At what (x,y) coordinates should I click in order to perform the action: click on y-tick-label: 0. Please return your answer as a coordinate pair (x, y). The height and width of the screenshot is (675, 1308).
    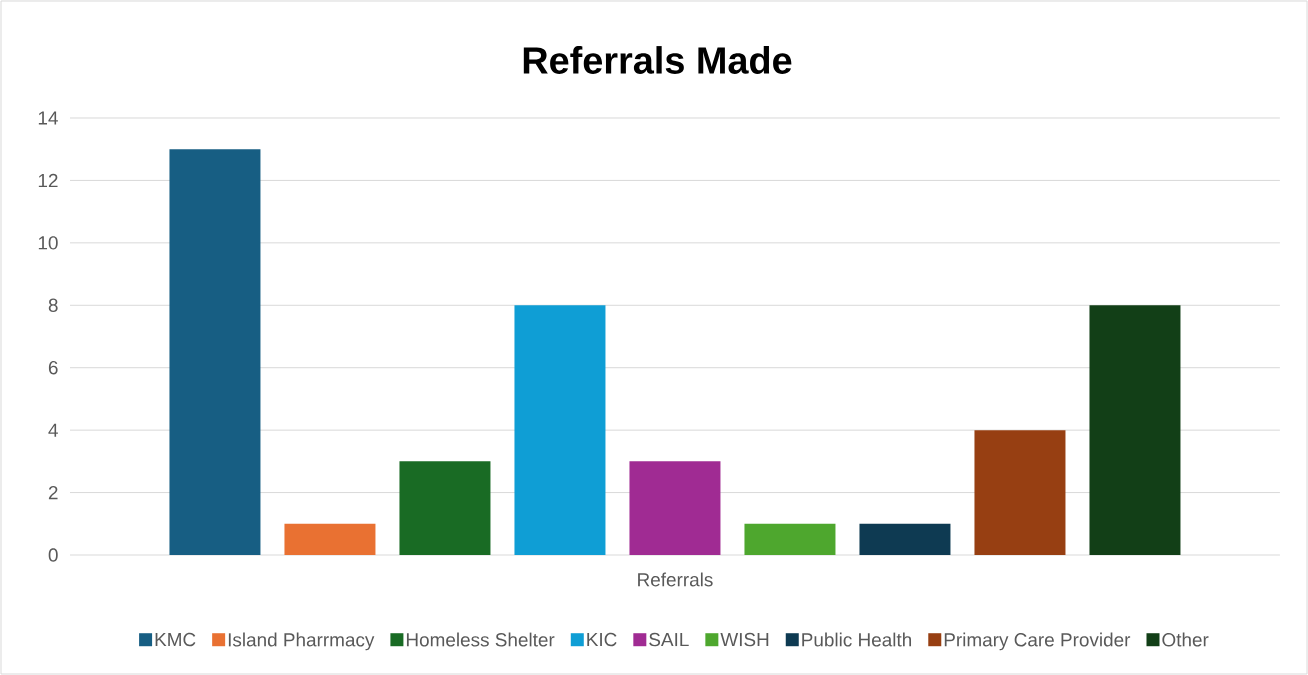
    Looking at the image, I should click on (53, 555).